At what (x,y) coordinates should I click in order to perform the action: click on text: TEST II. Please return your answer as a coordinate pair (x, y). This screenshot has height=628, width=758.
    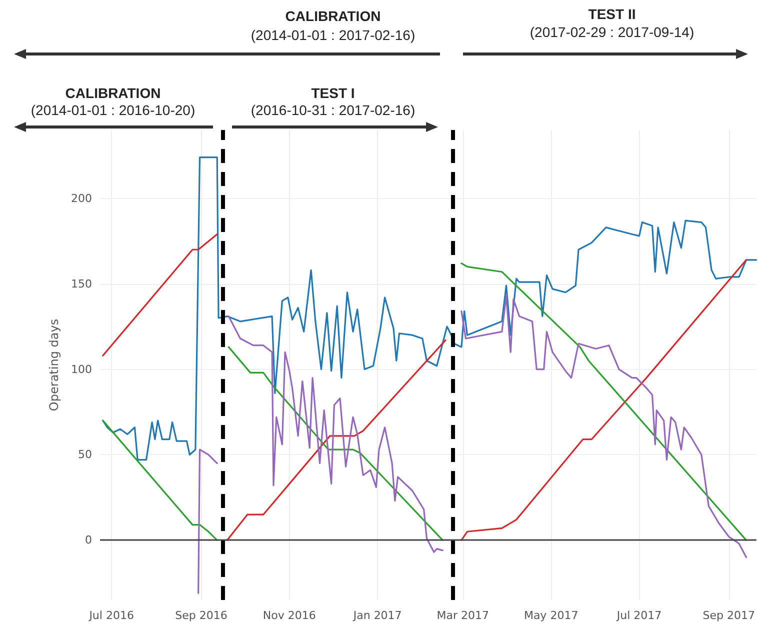
    Looking at the image, I should click on (612, 14).